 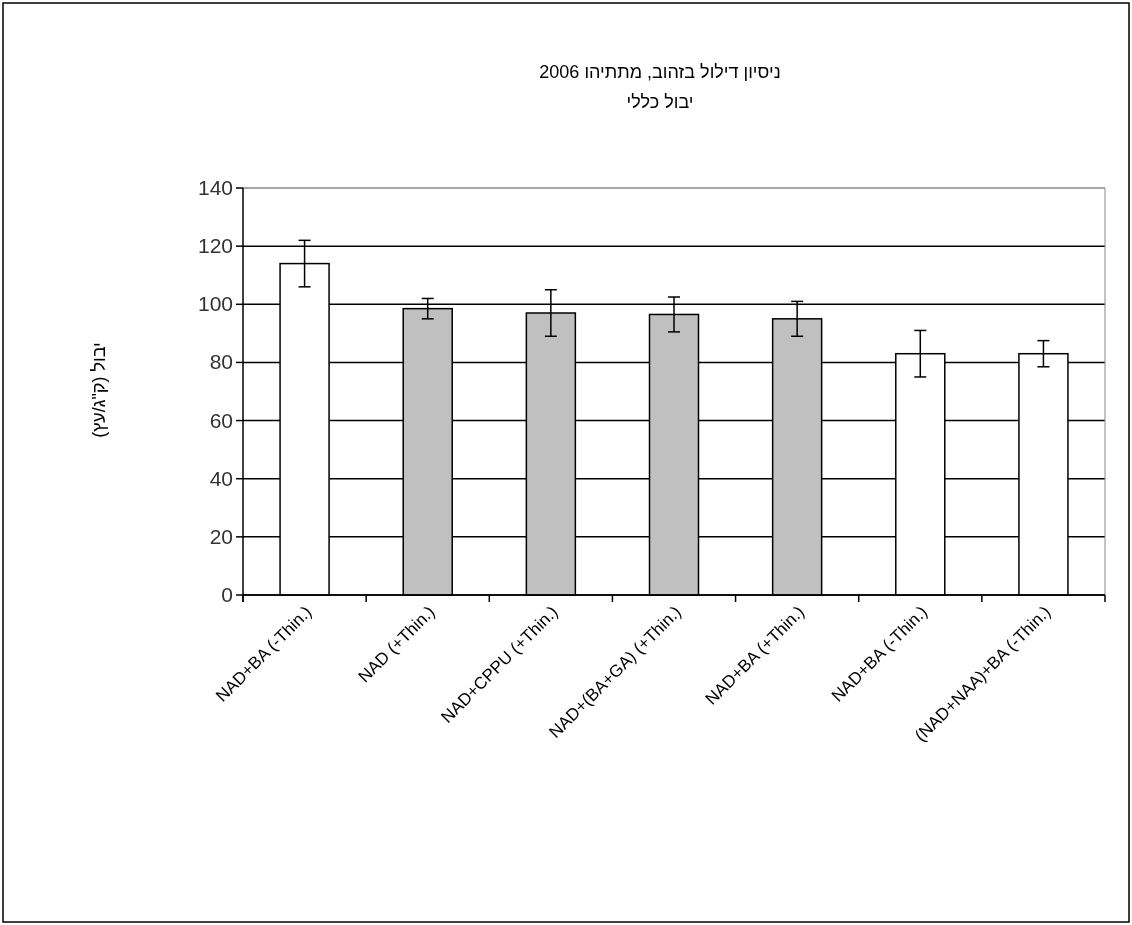 What do you see at coordinates (221, 536) in the screenshot?
I see `y-tick-label: 20` at bounding box center [221, 536].